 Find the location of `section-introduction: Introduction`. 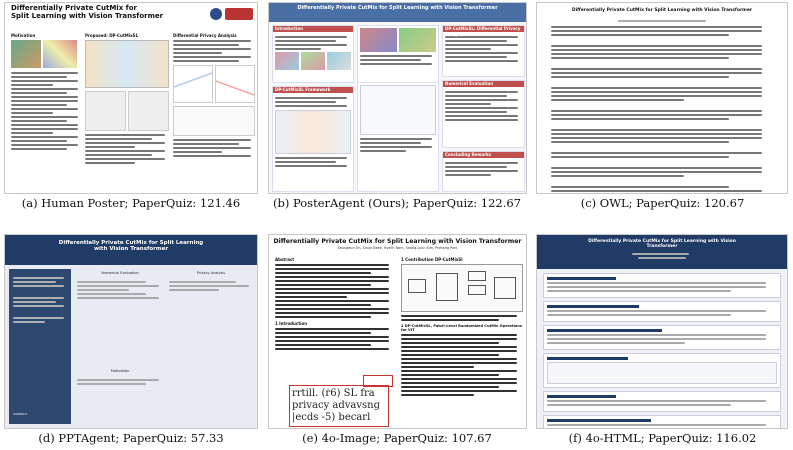

section-introduction: Introduction is located at coordinates (313, 29).